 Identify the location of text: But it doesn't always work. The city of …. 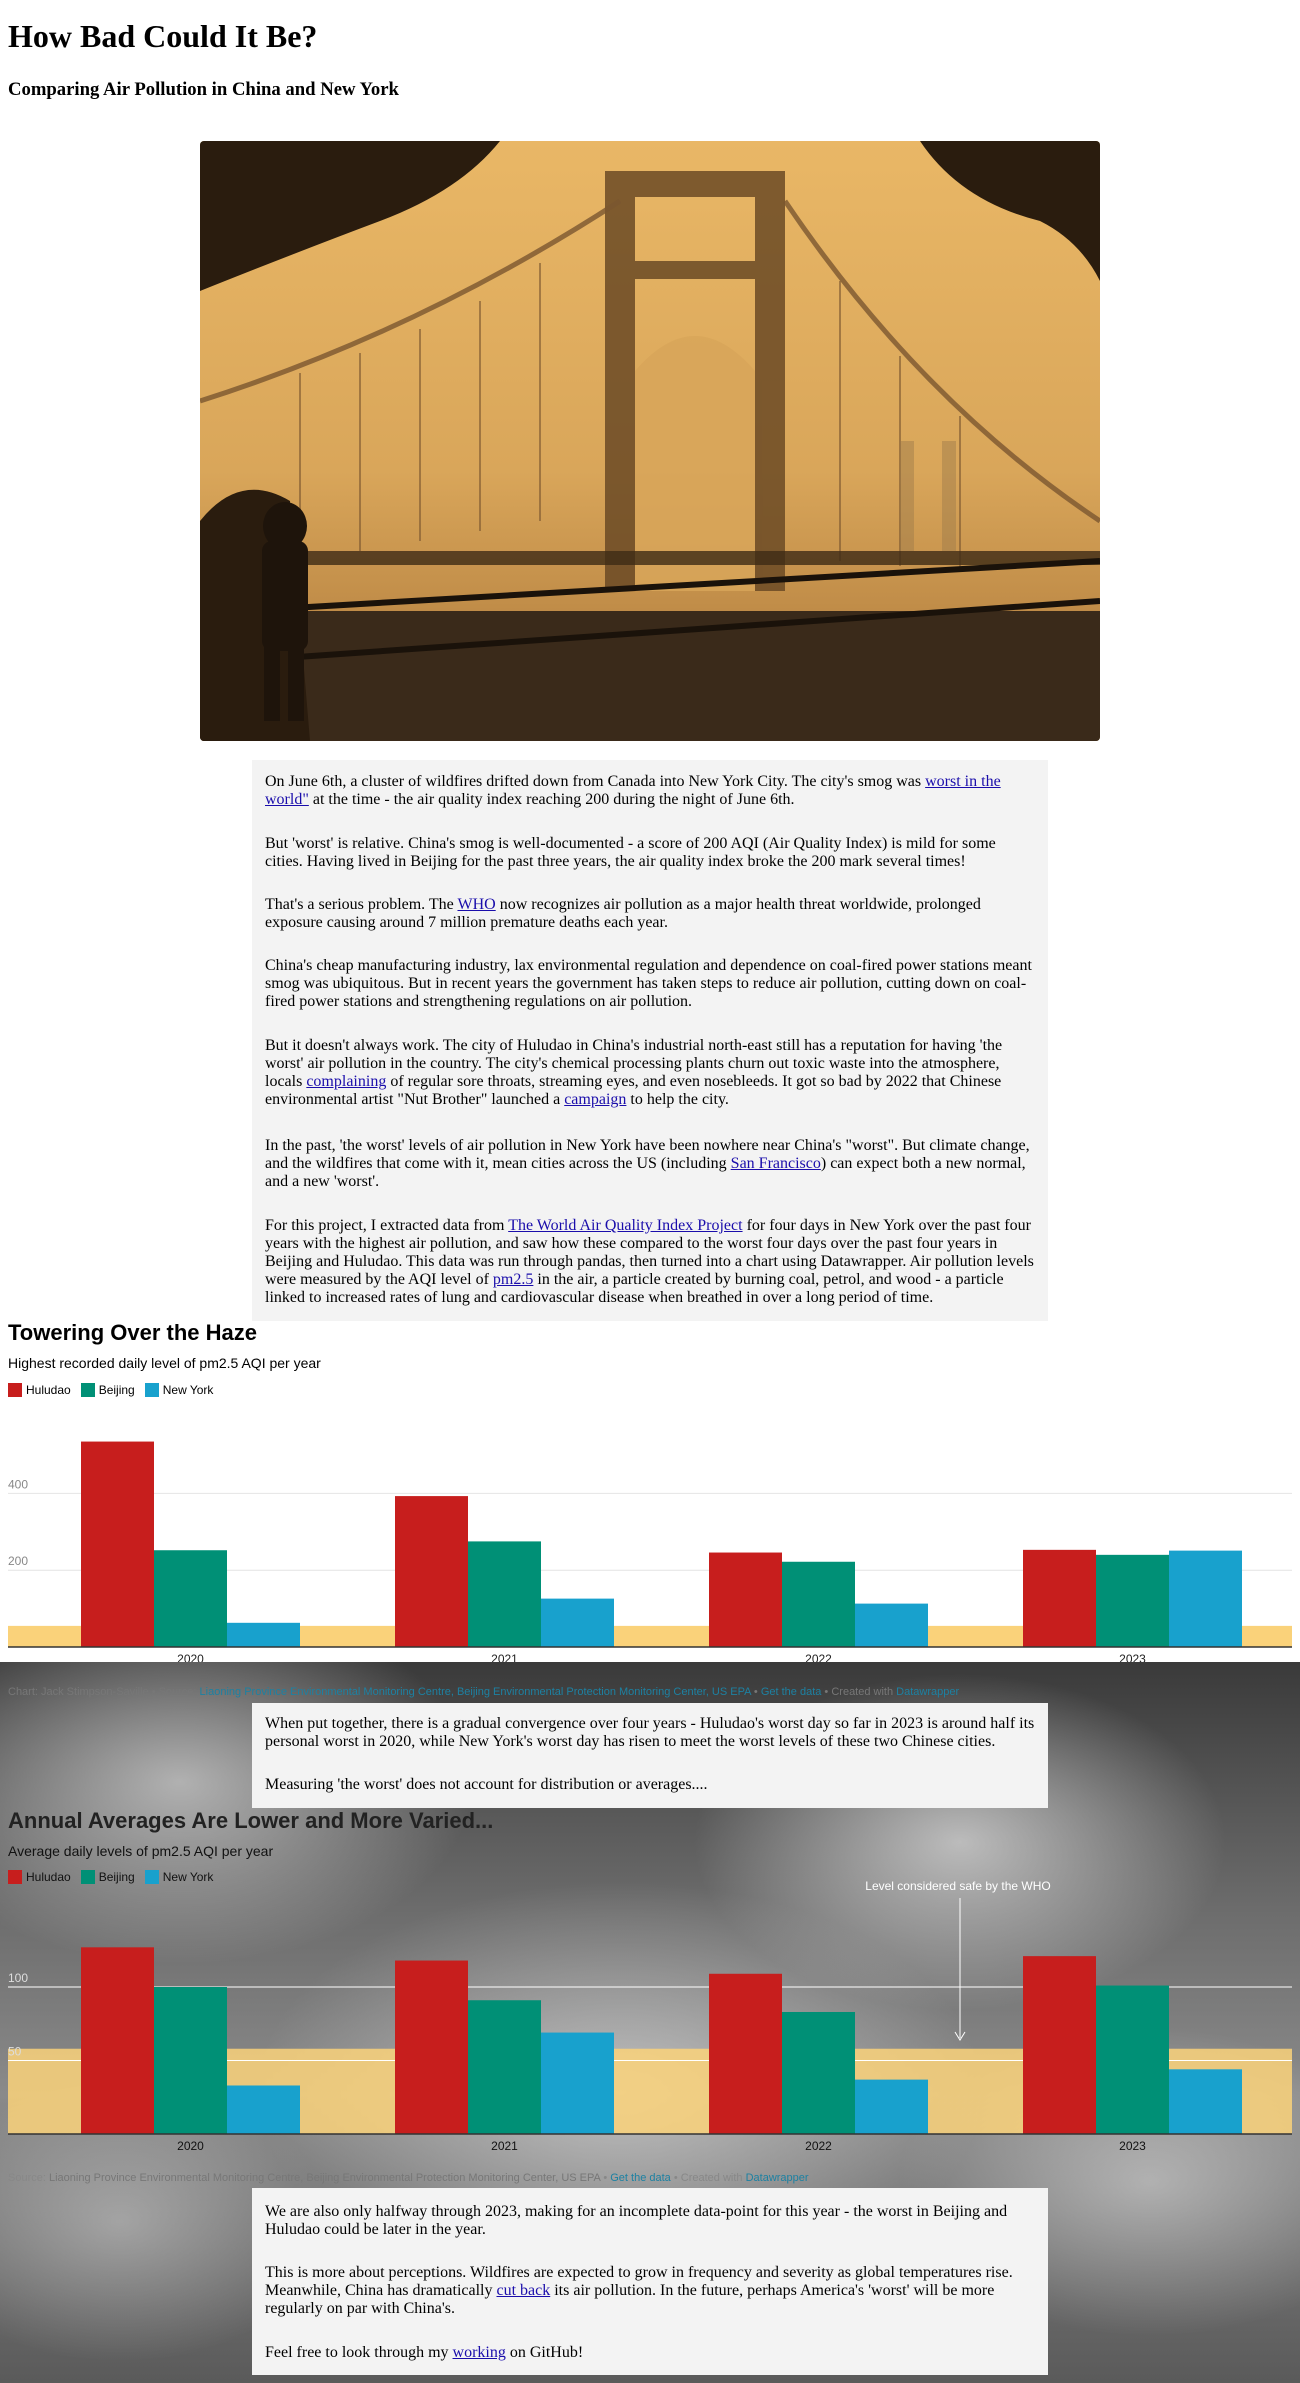
(634, 1063).